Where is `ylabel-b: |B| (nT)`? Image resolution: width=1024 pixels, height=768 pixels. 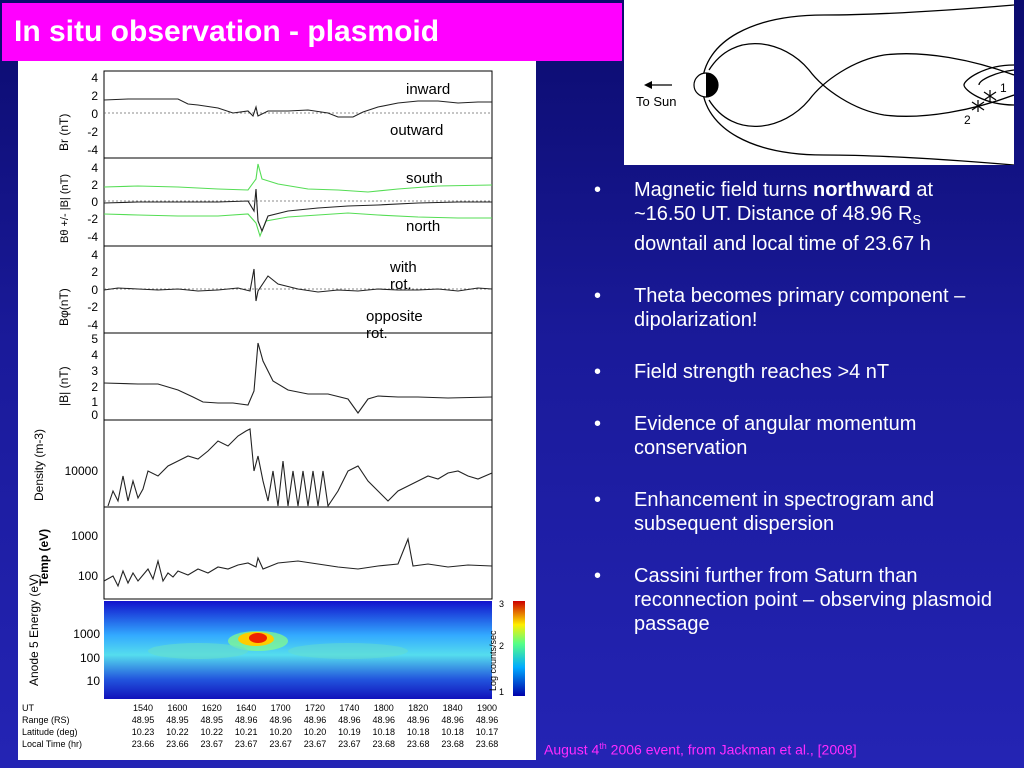 ylabel-b: |B| (nT) is located at coordinates (64, 386).